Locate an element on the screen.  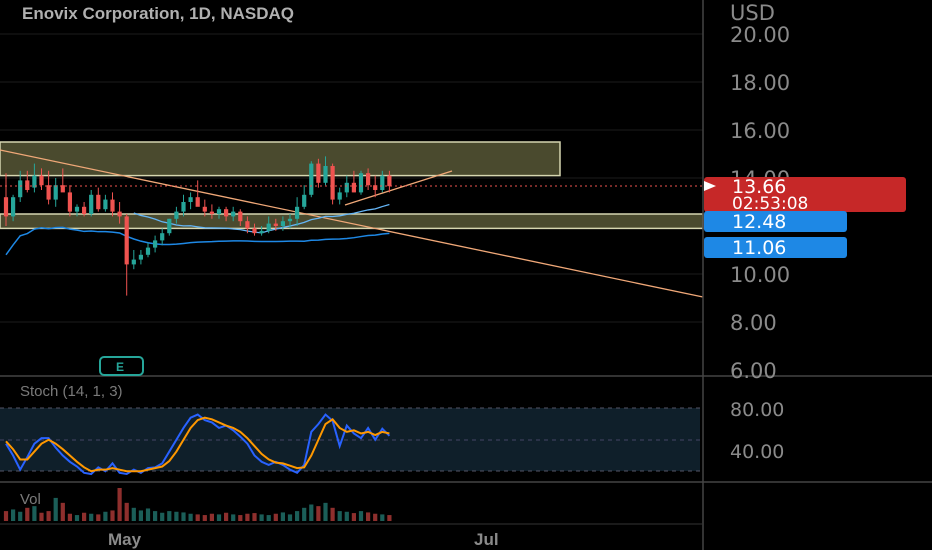
stoch-band is located at coordinates (350, 439).